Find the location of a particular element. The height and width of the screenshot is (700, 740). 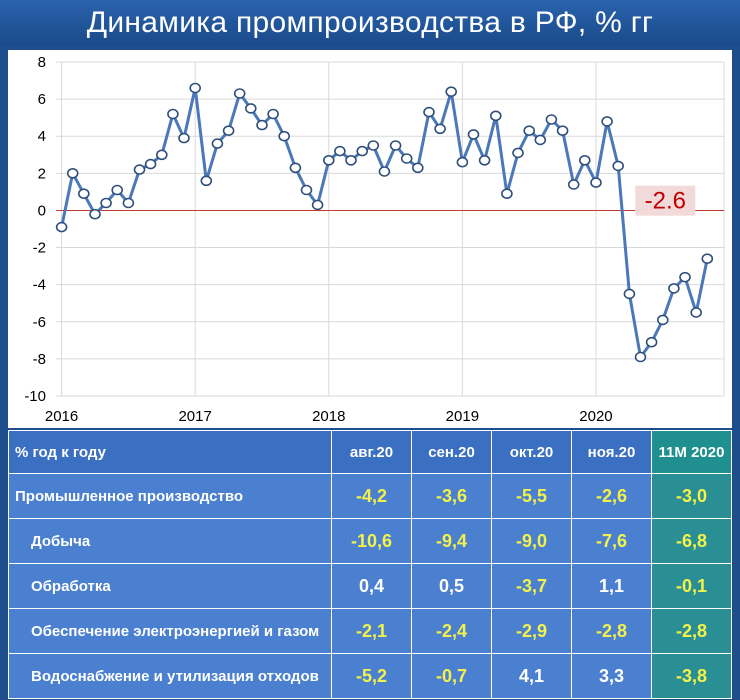

header-sep20: сен.20 is located at coordinates (451, 452).